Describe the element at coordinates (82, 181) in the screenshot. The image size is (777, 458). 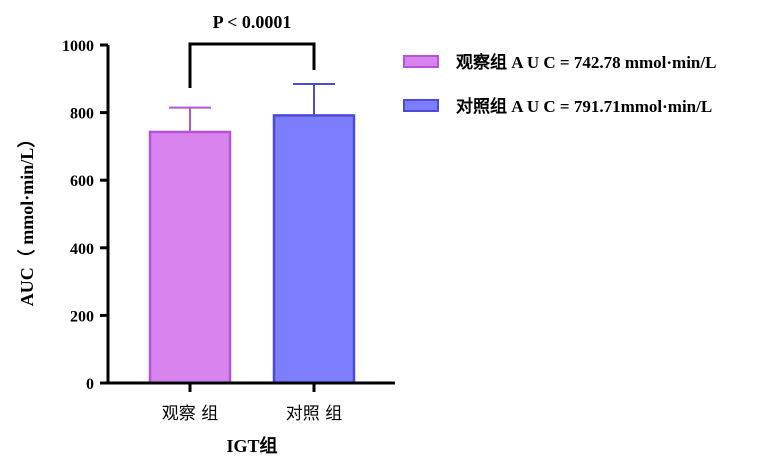
I see `y-tick-label: 600` at that location.